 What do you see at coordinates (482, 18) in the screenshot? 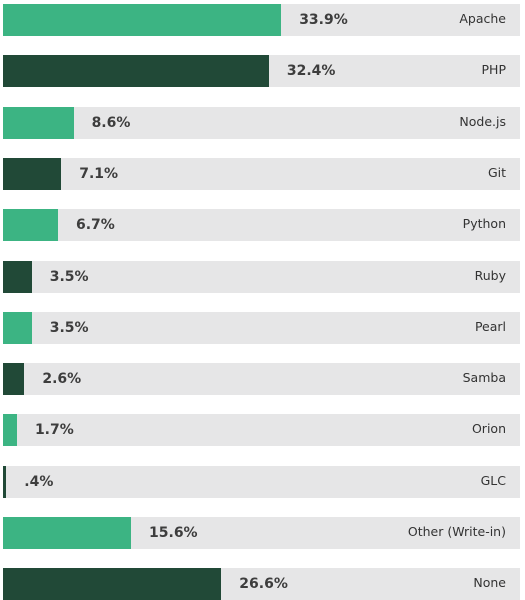
I see `category-label: Apache` at bounding box center [482, 18].